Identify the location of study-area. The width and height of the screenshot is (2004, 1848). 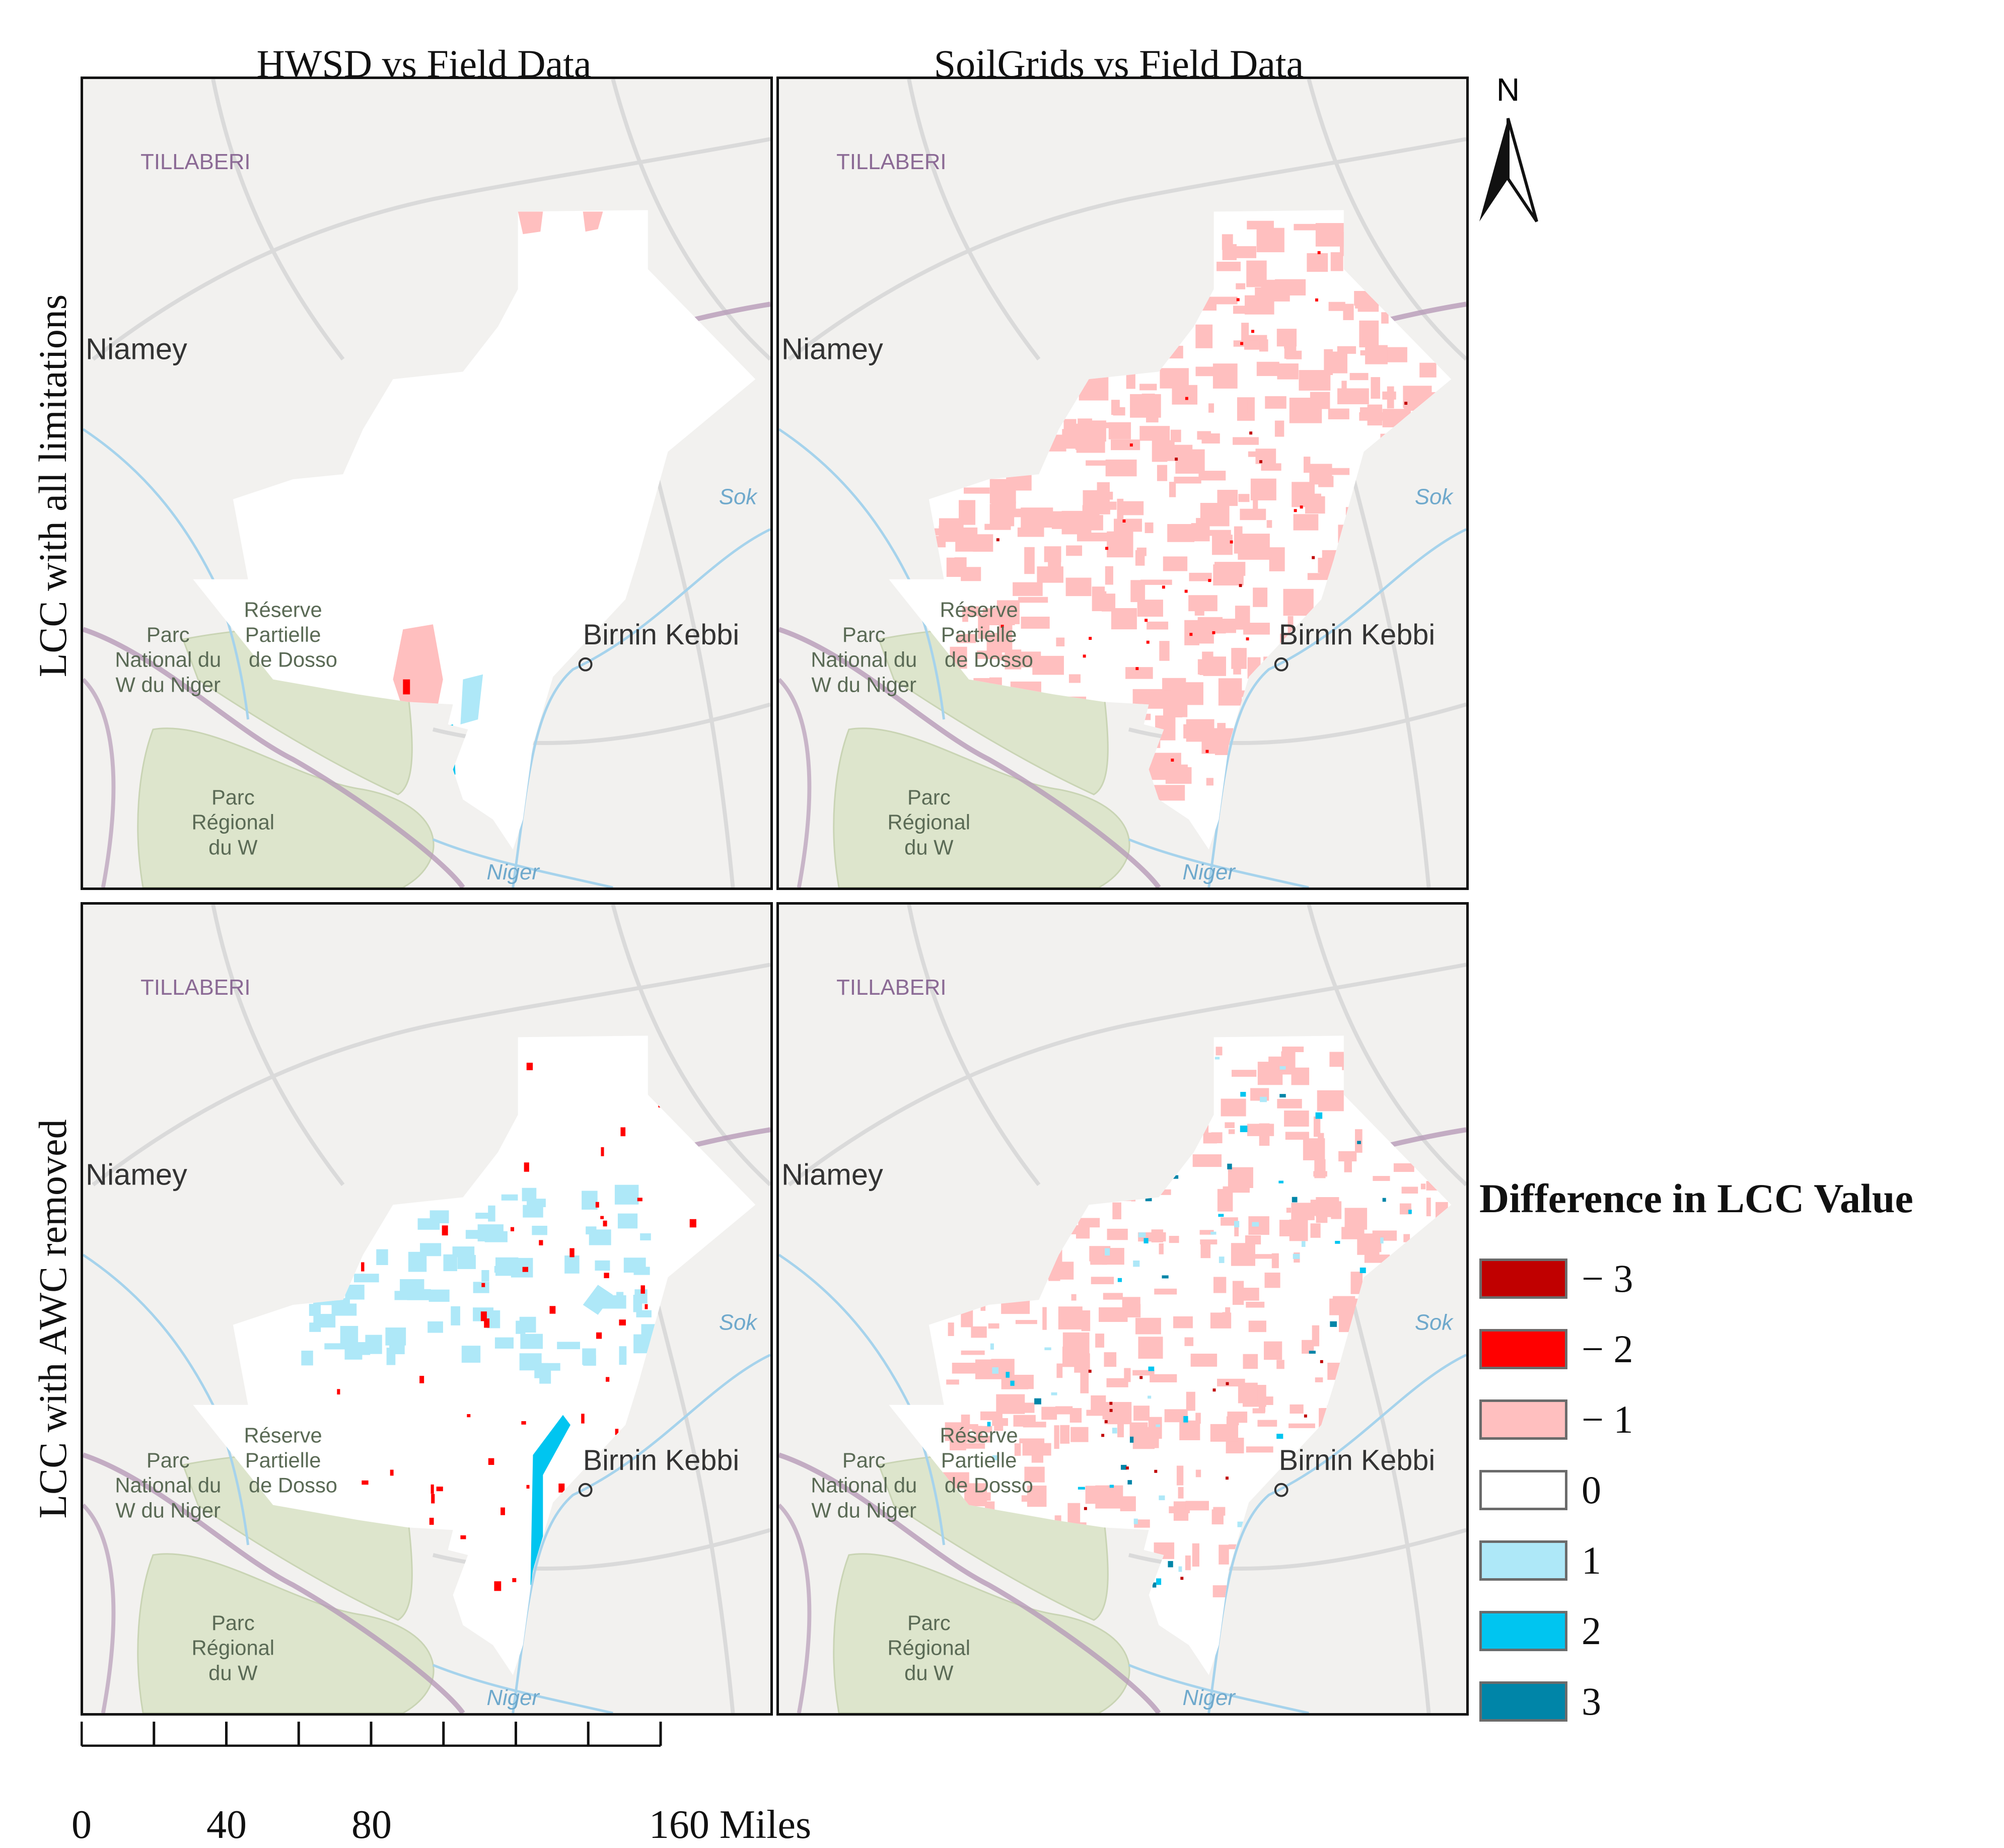
(474, 530).